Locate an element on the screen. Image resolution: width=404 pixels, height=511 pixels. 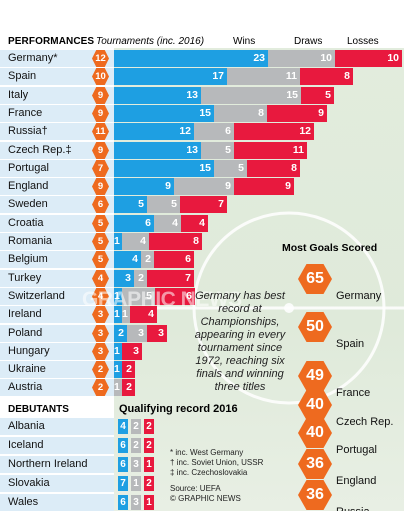
wins-bar: 4 is located at coordinates (127, 259).